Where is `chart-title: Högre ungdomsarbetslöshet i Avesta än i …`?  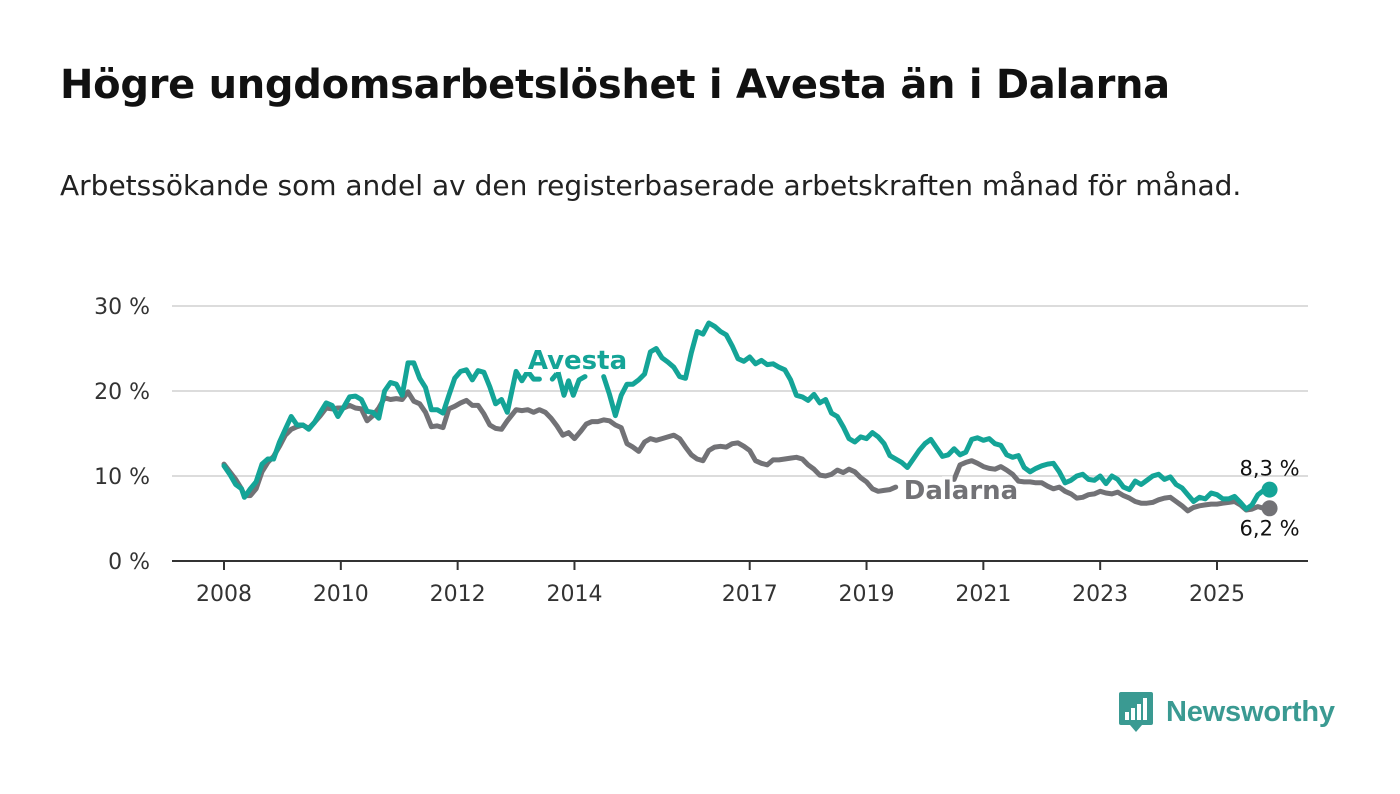
chart-title: Högre ungdomsarbetslöshet i Avesta än i … is located at coordinates (615, 85).